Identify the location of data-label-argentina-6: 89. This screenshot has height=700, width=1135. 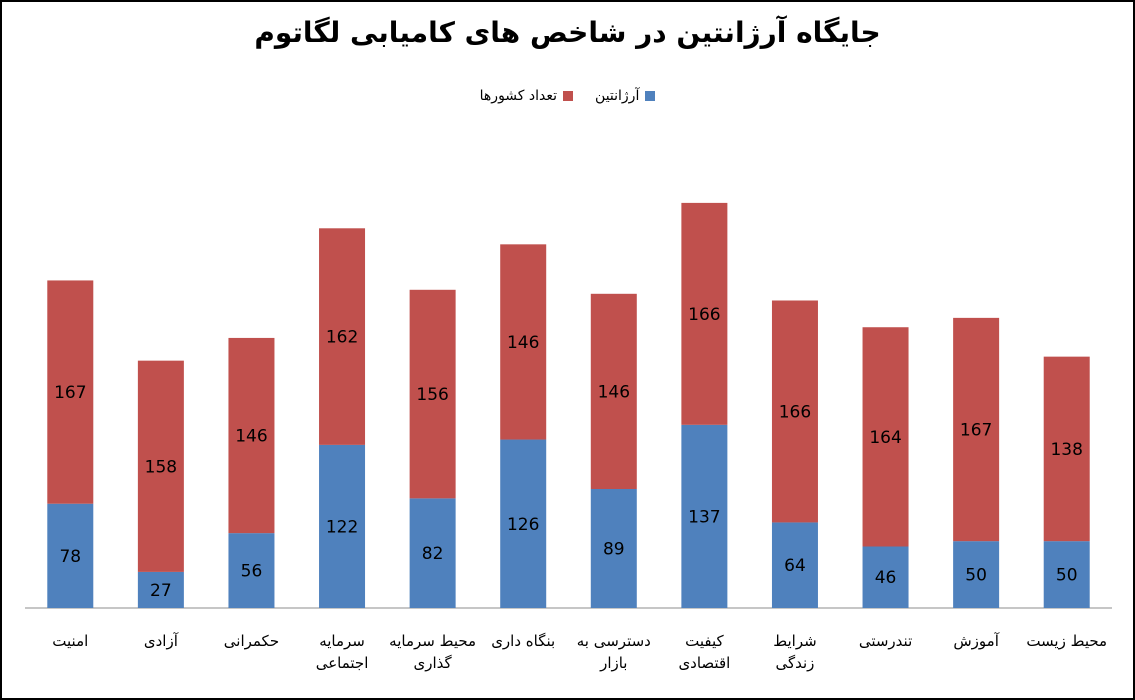
(614, 550).